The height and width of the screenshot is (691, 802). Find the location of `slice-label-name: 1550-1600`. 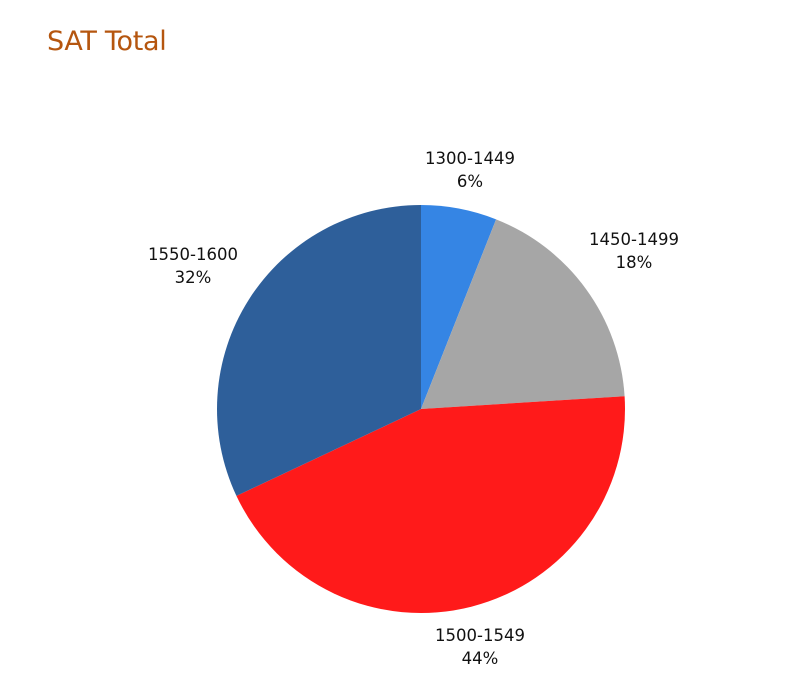

slice-label-name: 1550-1600 is located at coordinates (193, 254).